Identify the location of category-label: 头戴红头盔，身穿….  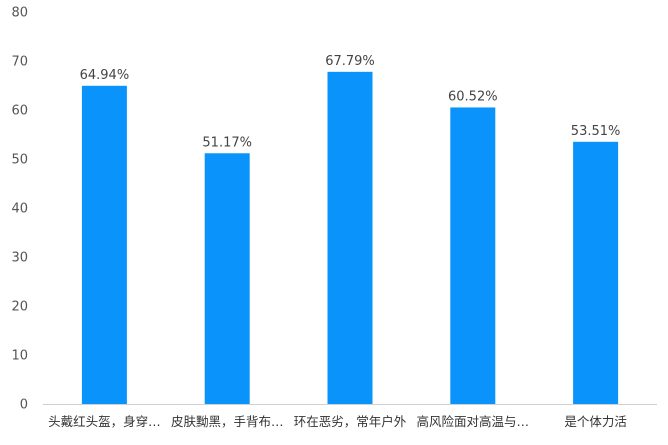
(104, 421).